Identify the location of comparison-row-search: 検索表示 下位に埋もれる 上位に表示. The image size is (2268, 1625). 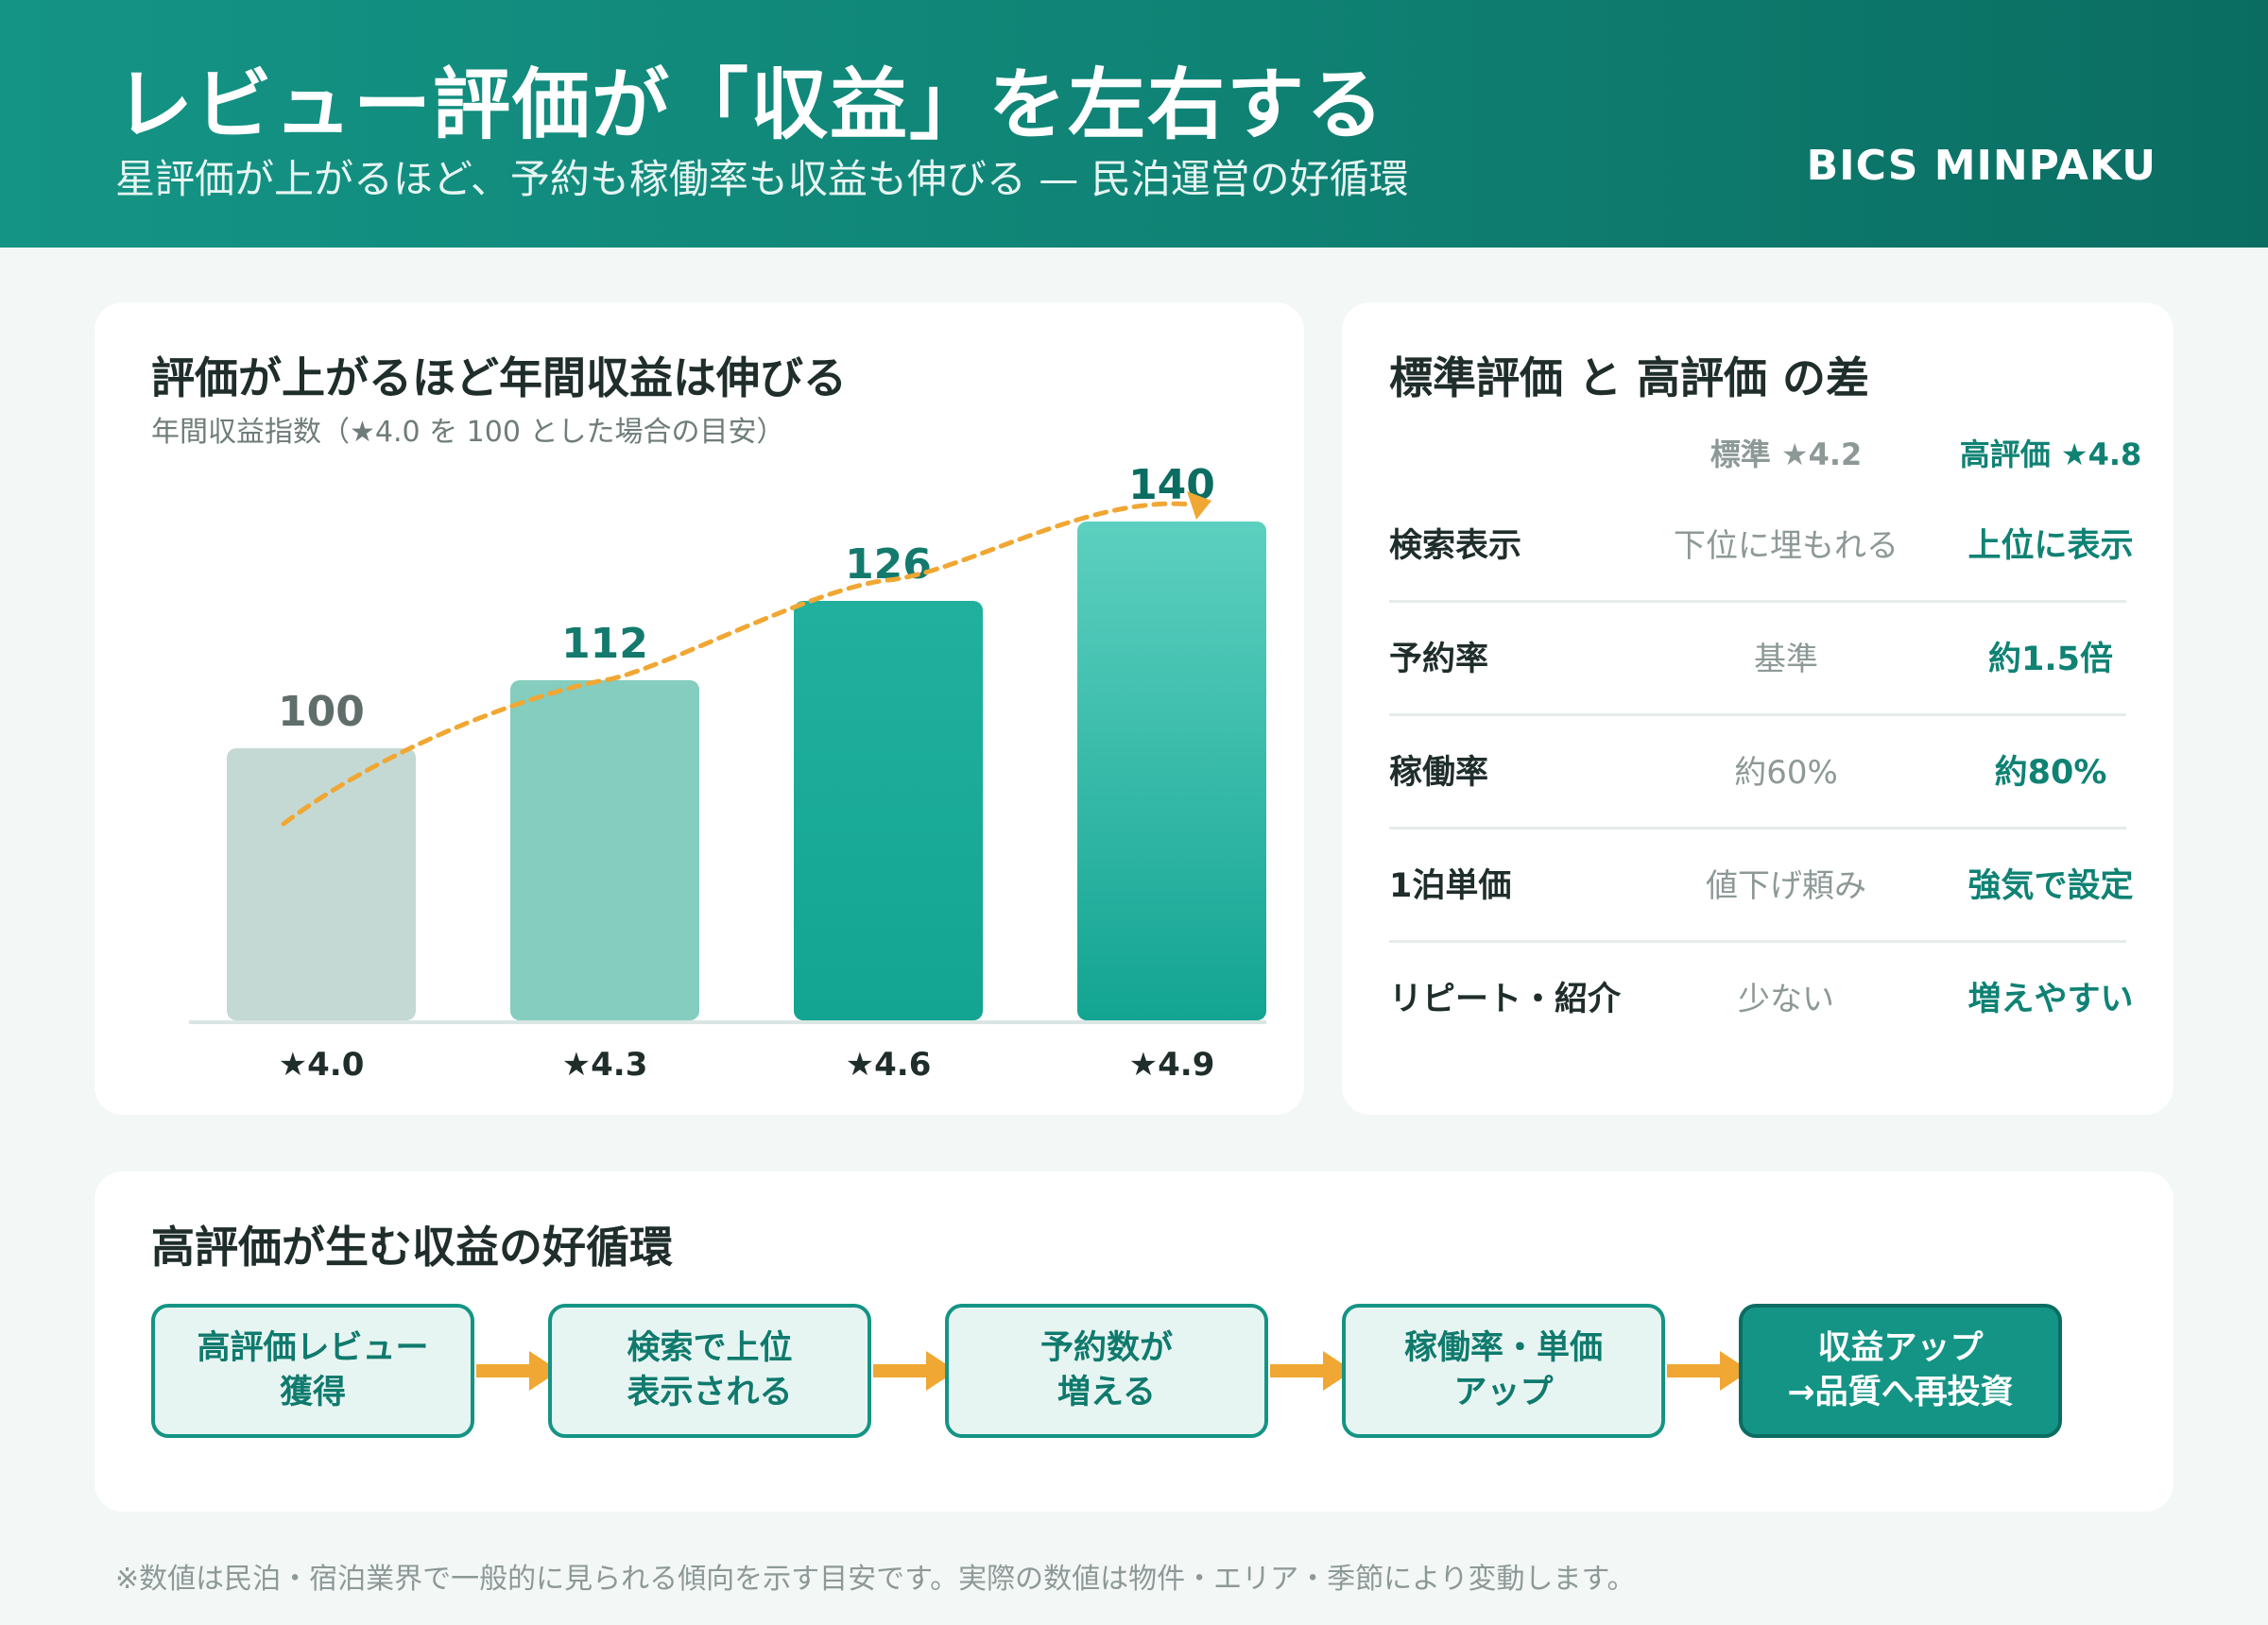
(1761, 546).